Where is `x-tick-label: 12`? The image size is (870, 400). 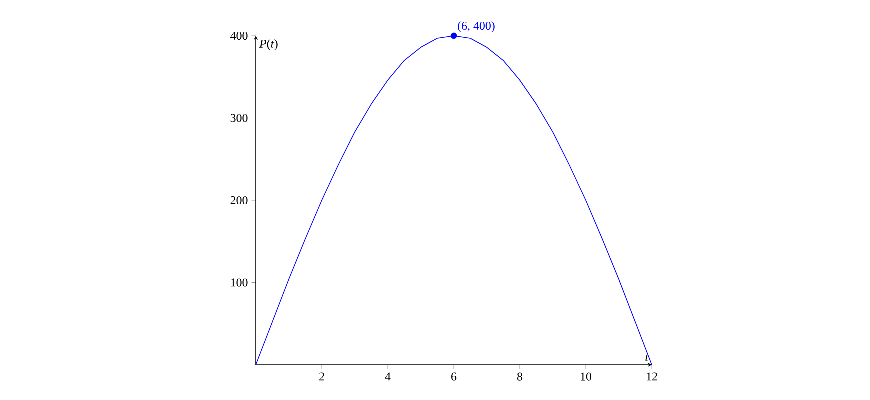 x-tick-label: 12 is located at coordinates (652, 376).